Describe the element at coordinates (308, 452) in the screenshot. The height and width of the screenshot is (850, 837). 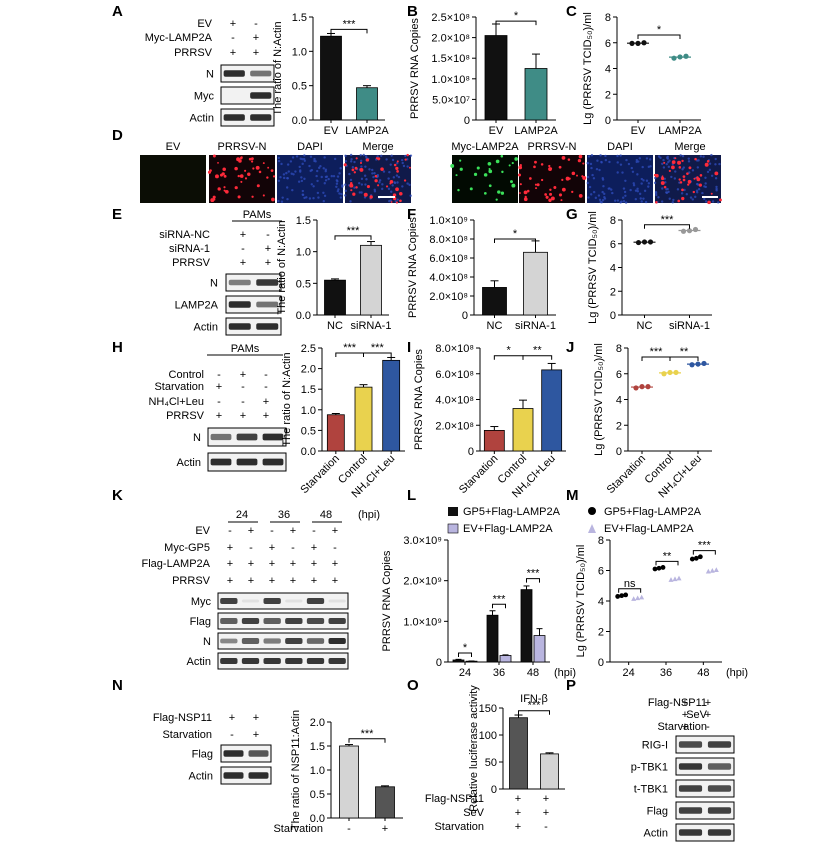
I see `y-tick-label: 0.0` at that location.